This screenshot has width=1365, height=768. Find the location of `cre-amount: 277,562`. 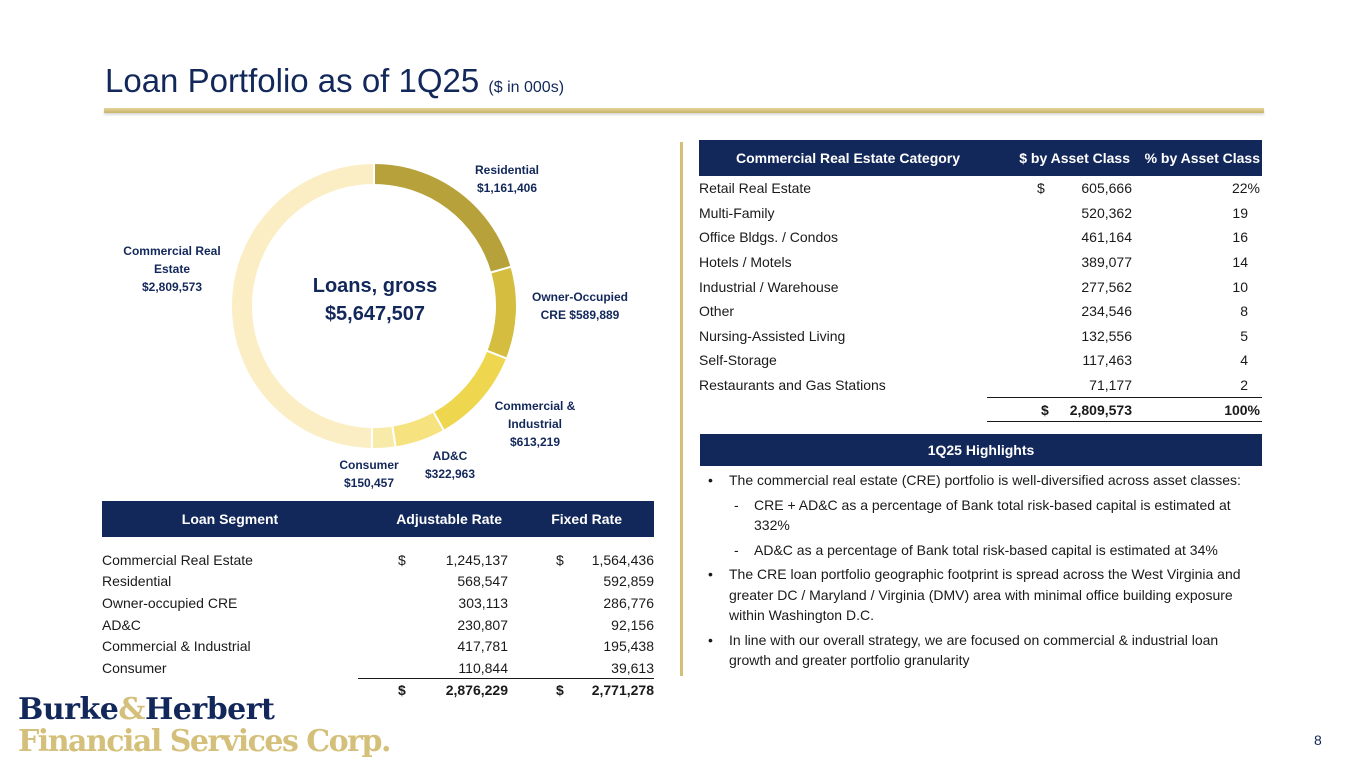

cre-amount: 277,562 is located at coordinates (1106, 286).